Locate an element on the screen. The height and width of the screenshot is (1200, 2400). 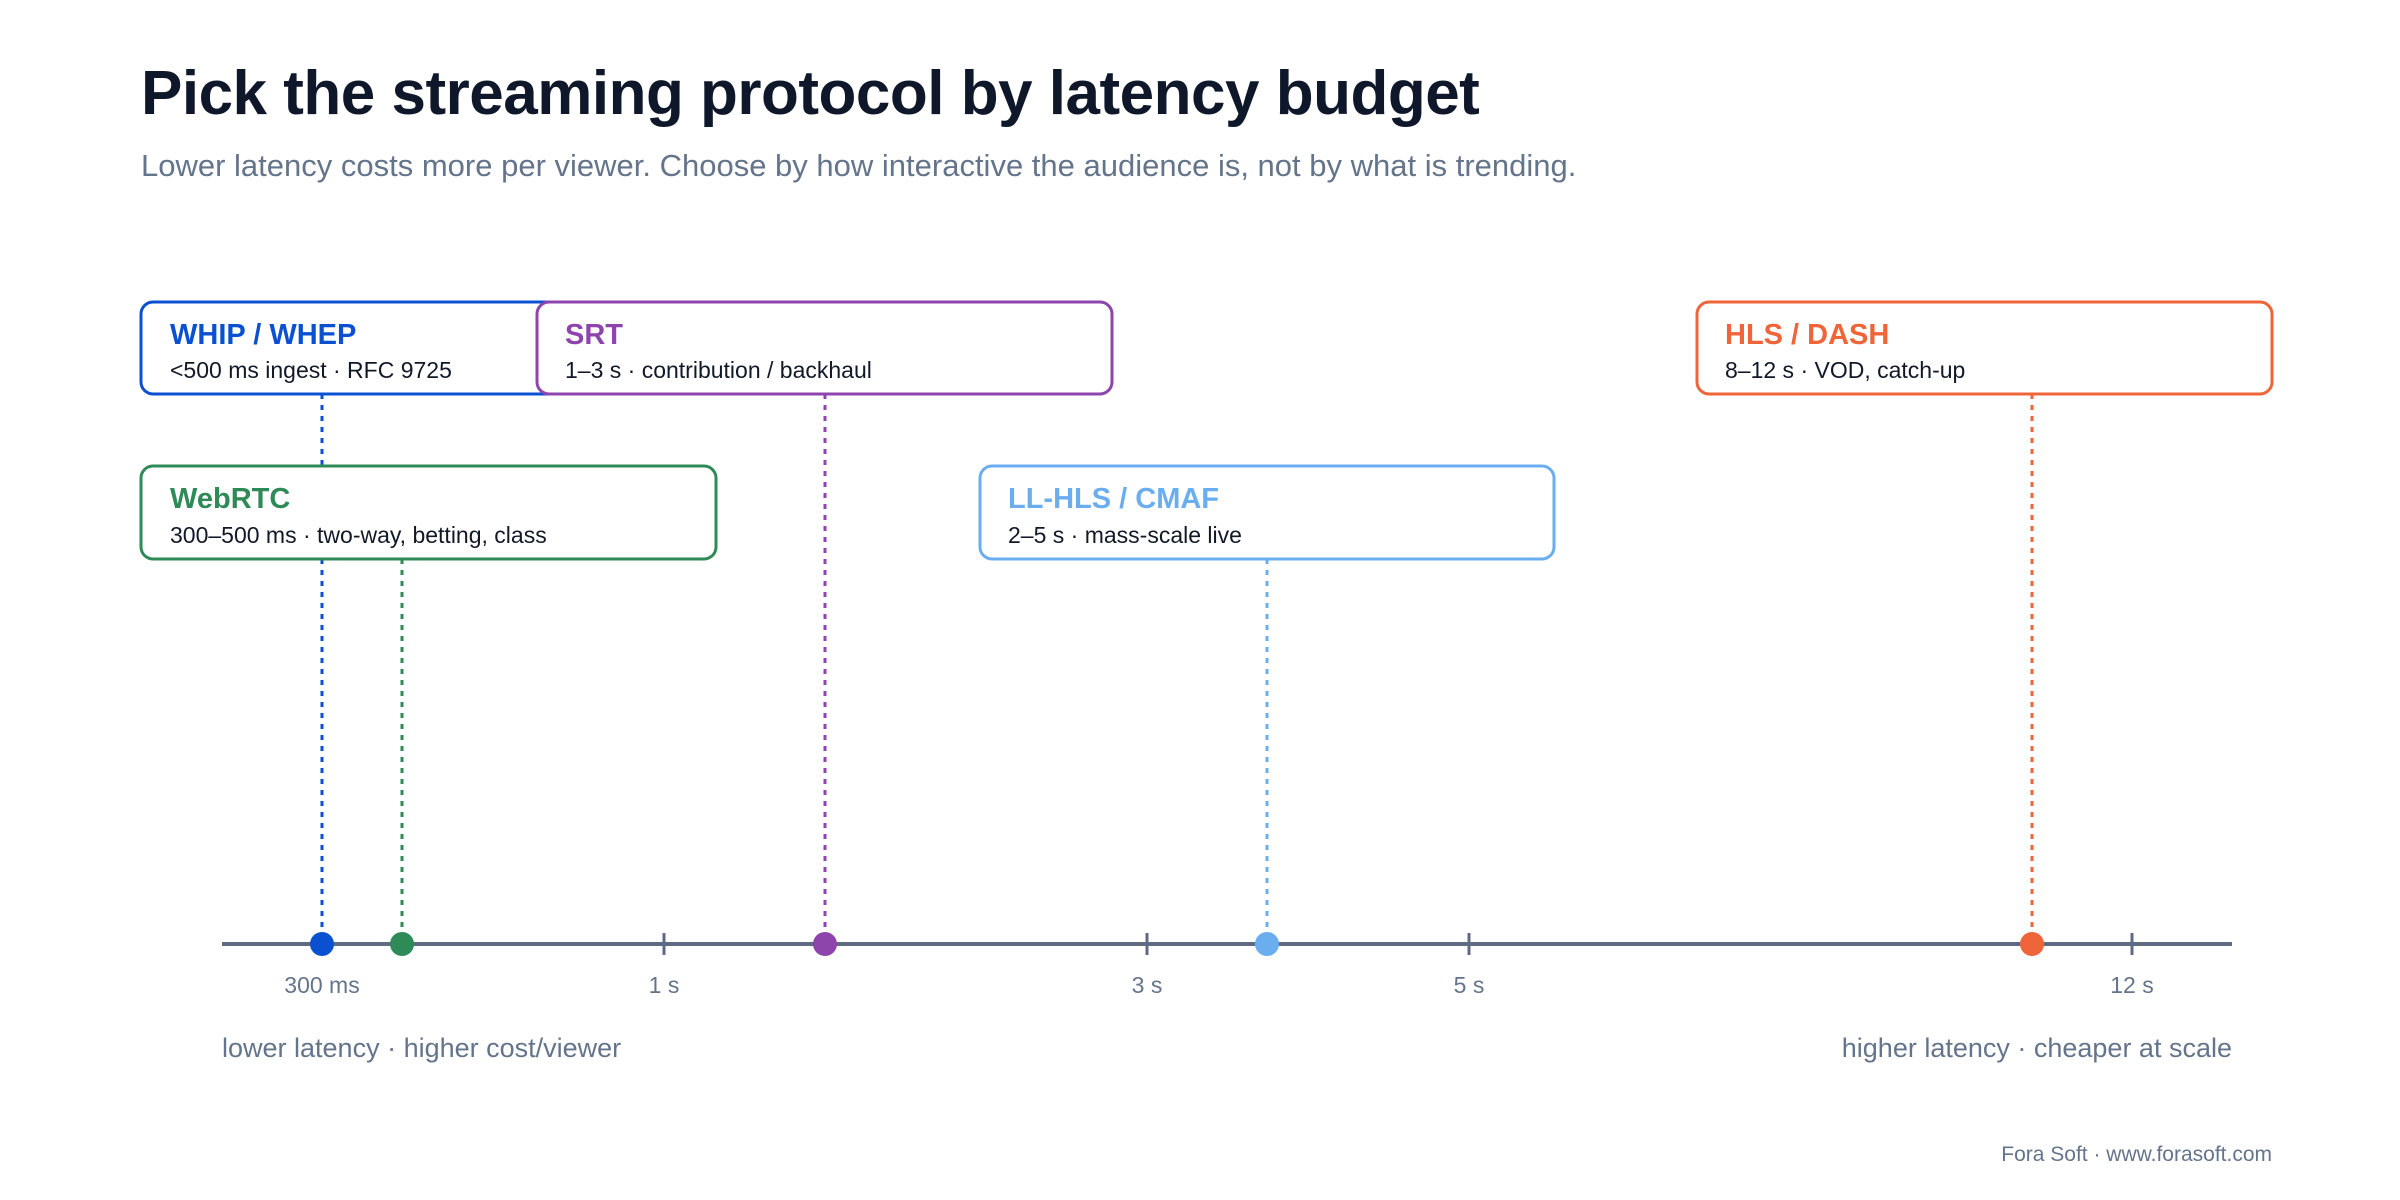
card-title: WHIP / WHEP is located at coordinates (263, 335).